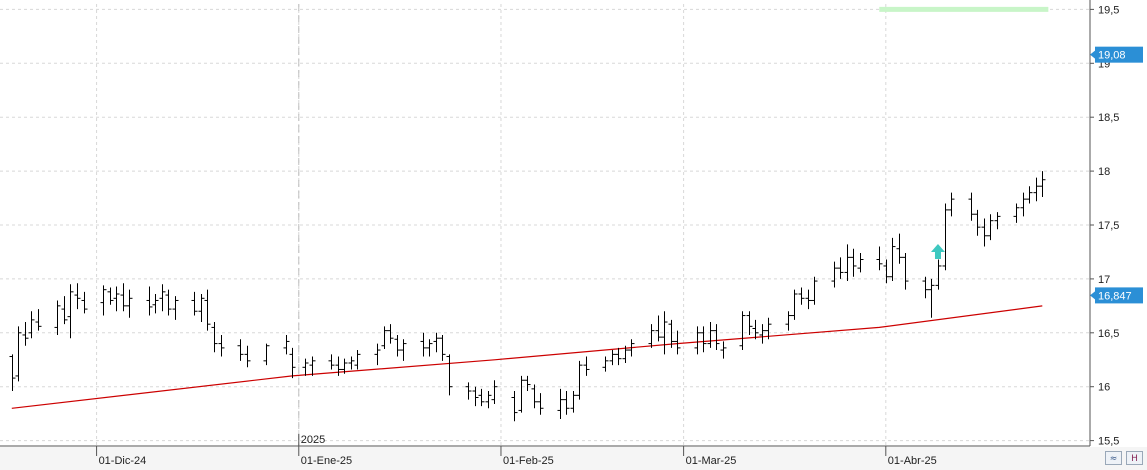 This screenshot has width=1147, height=470. What do you see at coordinates (573, 458) in the screenshot?
I see `x-axis-band` at bounding box center [573, 458].